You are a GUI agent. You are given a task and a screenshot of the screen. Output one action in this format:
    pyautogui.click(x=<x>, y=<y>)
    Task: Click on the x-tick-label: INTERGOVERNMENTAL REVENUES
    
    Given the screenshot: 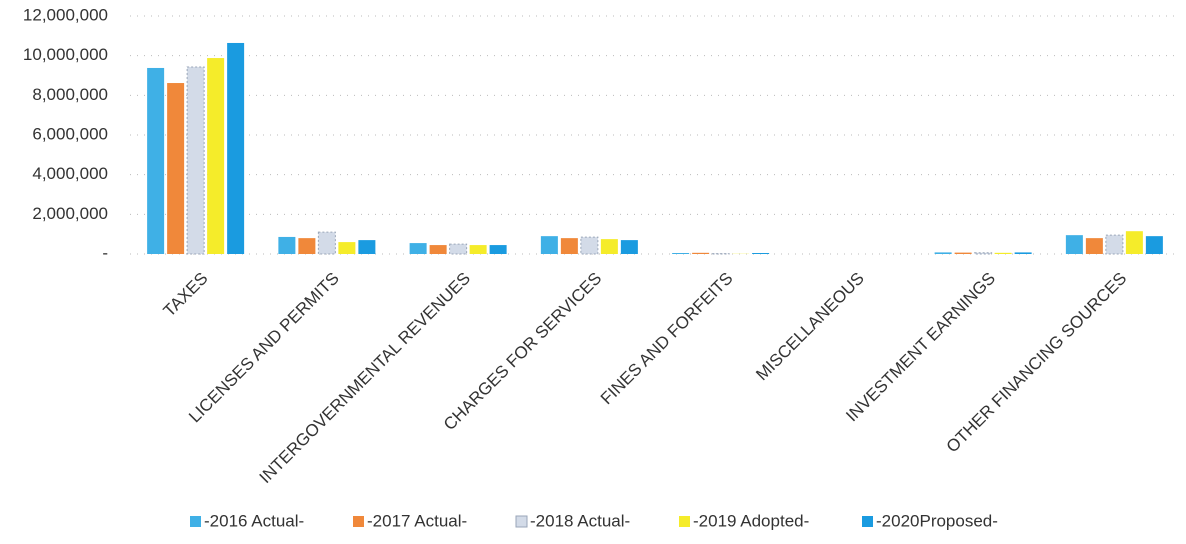 What is the action you would take?
    pyautogui.click(x=365, y=378)
    